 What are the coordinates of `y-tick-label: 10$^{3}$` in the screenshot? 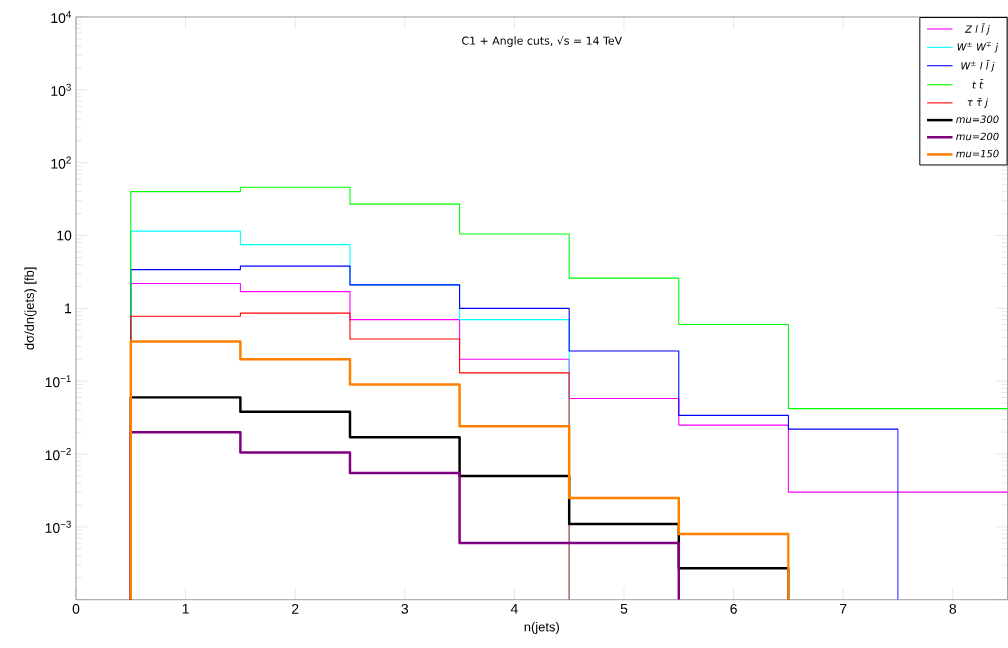 It's located at (61, 90).